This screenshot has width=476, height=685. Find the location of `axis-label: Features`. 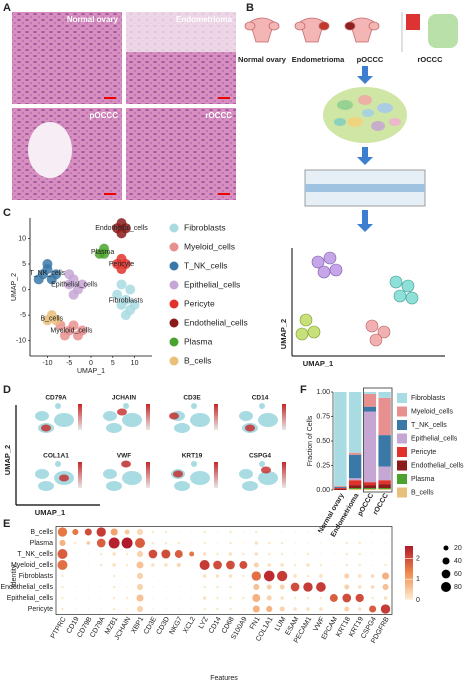

axis-label: Features is located at coordinates (224, 678).